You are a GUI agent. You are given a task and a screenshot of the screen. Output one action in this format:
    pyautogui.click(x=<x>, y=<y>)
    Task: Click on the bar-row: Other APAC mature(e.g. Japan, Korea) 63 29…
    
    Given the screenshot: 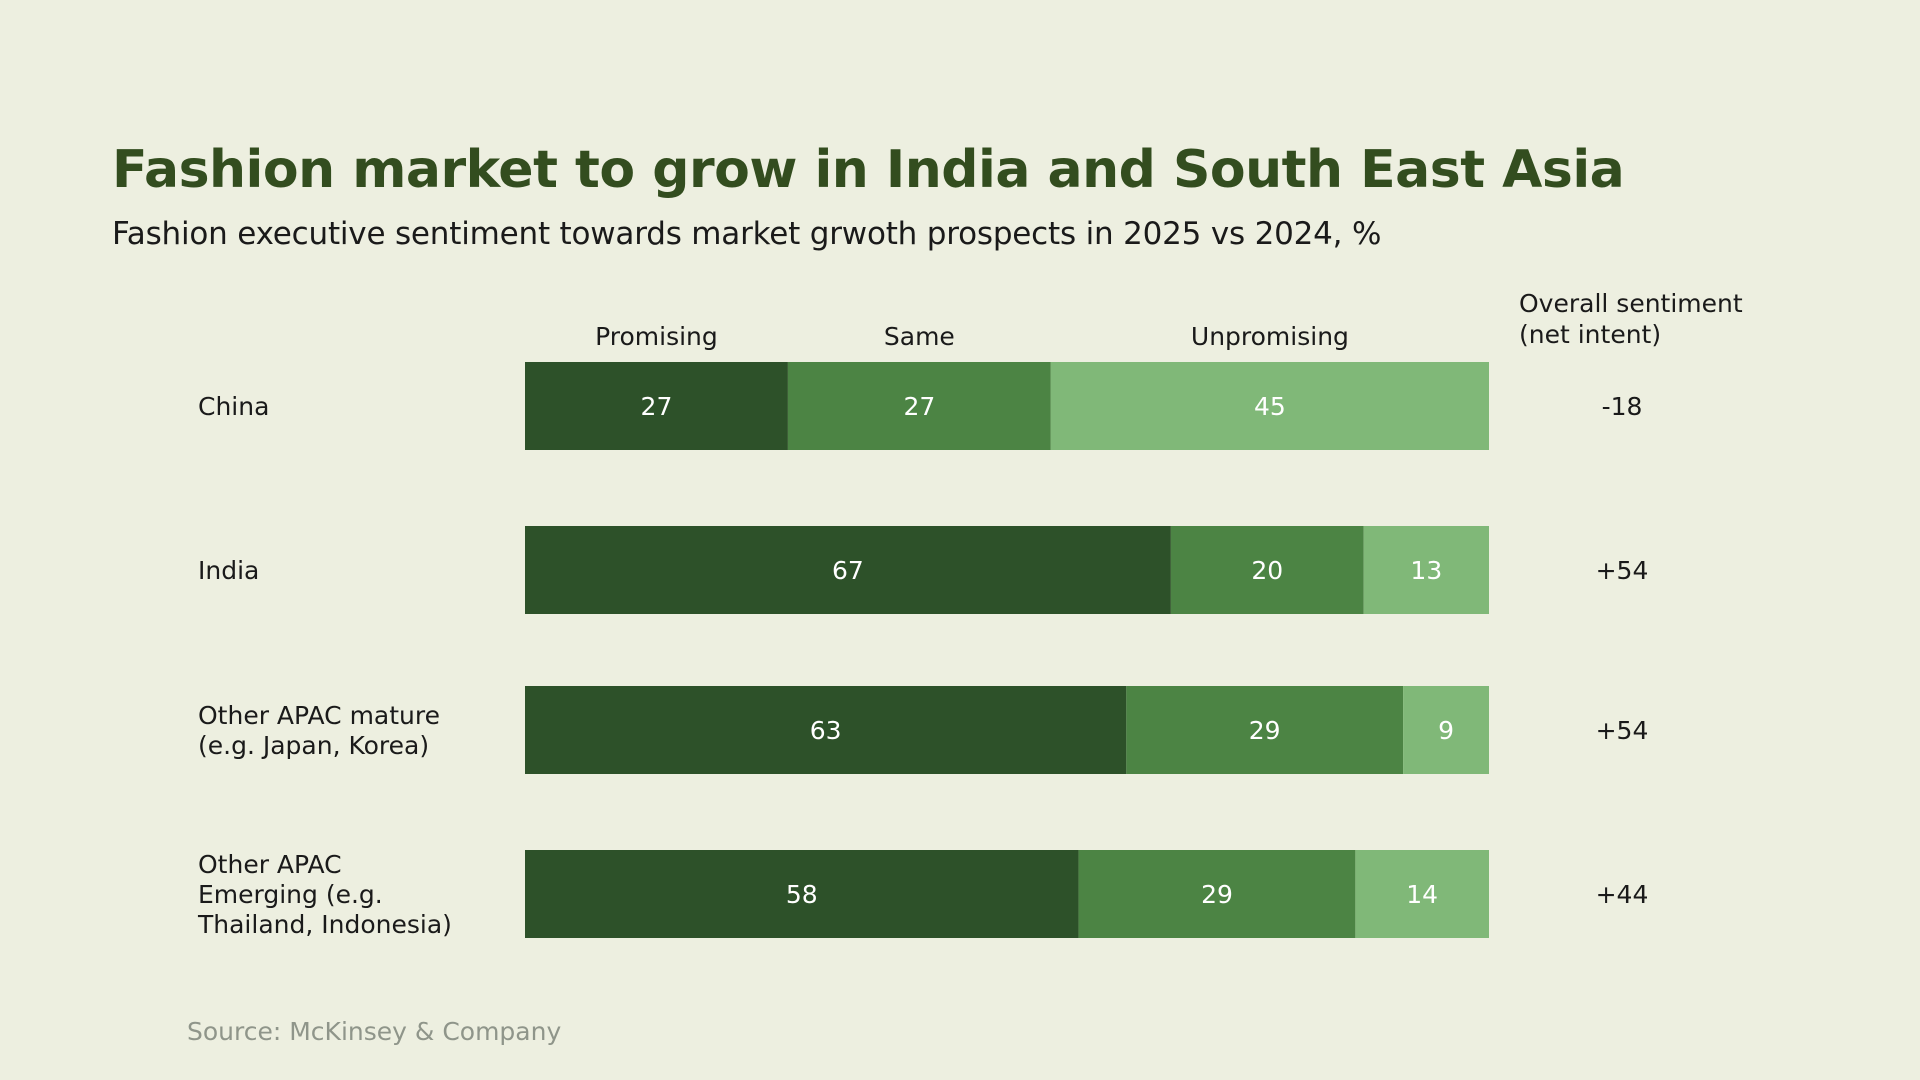 What is the action you would take?
    pyautogui.click(x=923, y=730)
    